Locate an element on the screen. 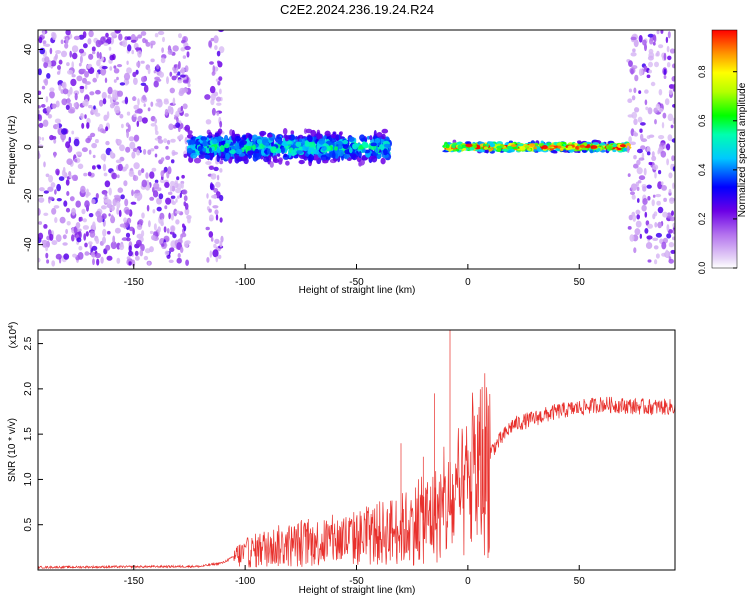 The height and width of the screenshot is (600, 750). x-tick-label: -150 is located at coordinates (134, 282).